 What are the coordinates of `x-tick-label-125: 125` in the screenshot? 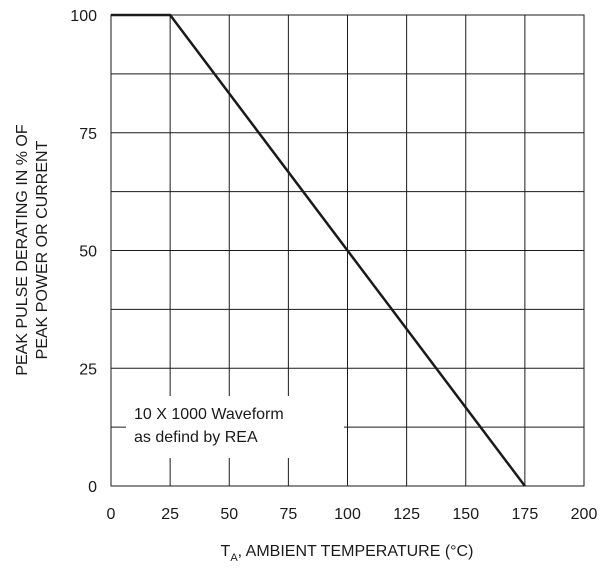 It's located at (406, 514).